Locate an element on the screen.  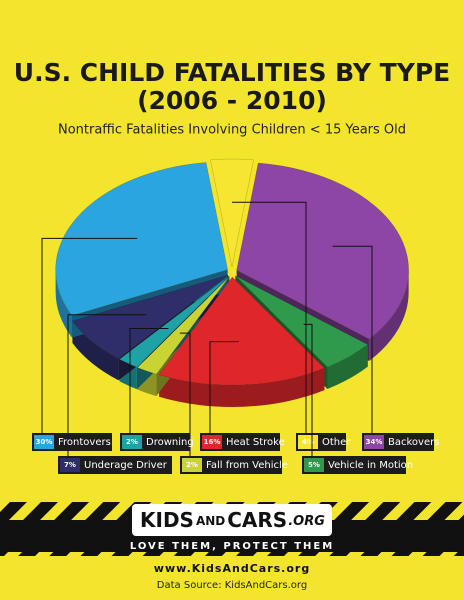
hazard-stripe is located at coordinates (232, 554).